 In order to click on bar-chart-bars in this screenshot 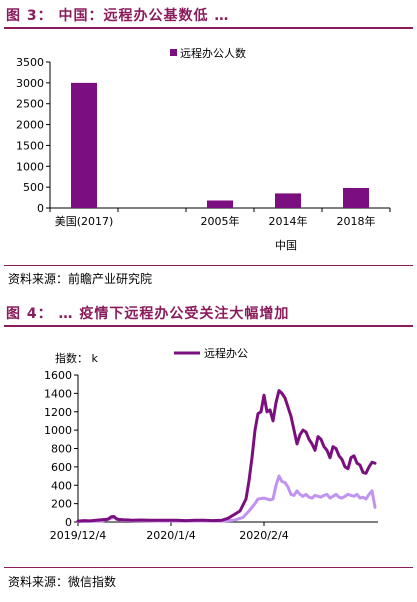, I will do `click(220, 145)`.